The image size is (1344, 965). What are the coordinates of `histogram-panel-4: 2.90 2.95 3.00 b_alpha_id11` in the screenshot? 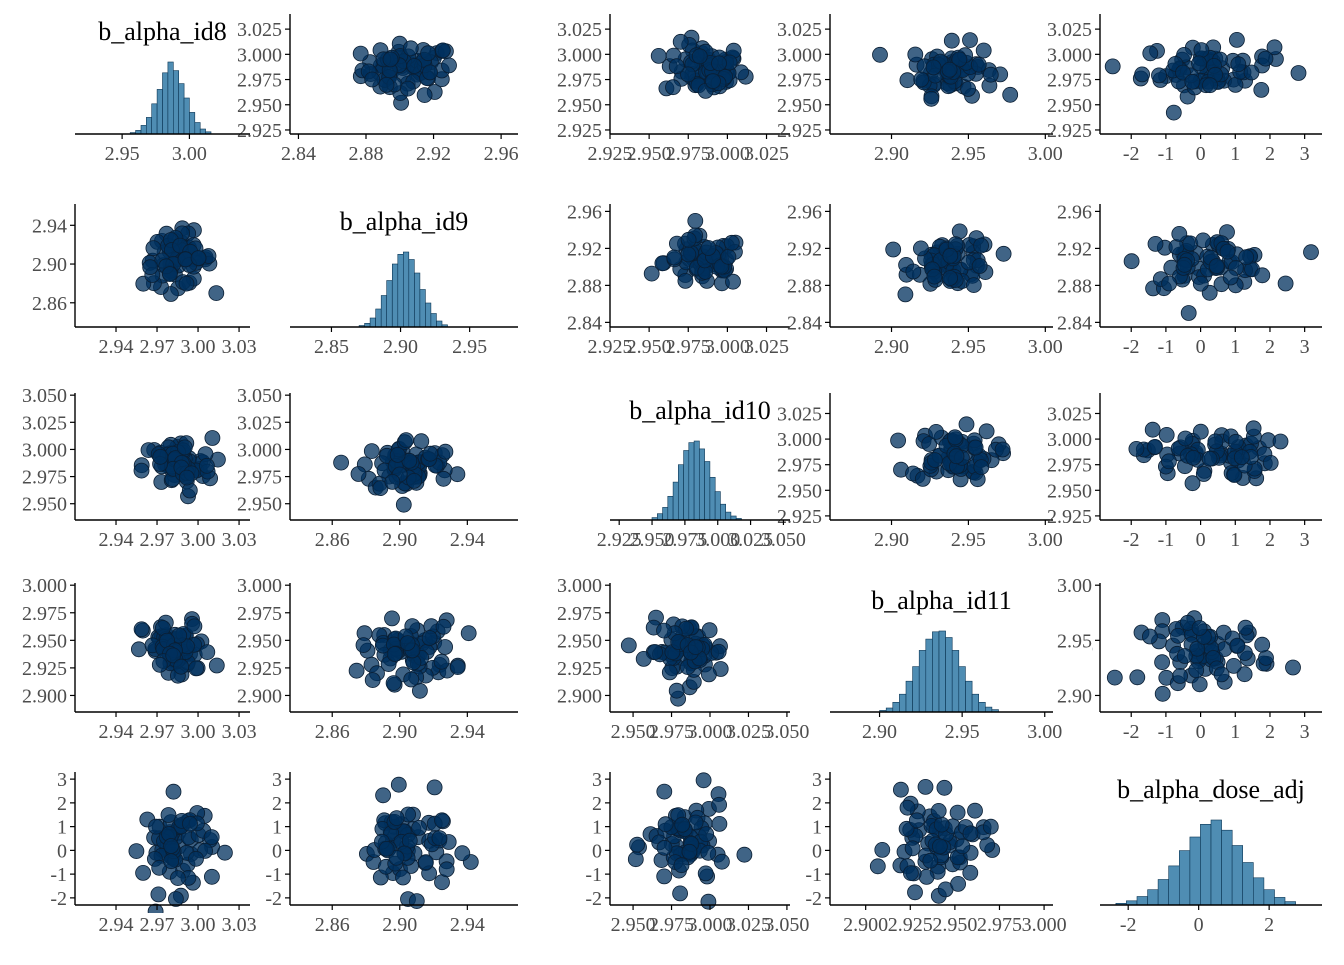 It's located at (946, 664).